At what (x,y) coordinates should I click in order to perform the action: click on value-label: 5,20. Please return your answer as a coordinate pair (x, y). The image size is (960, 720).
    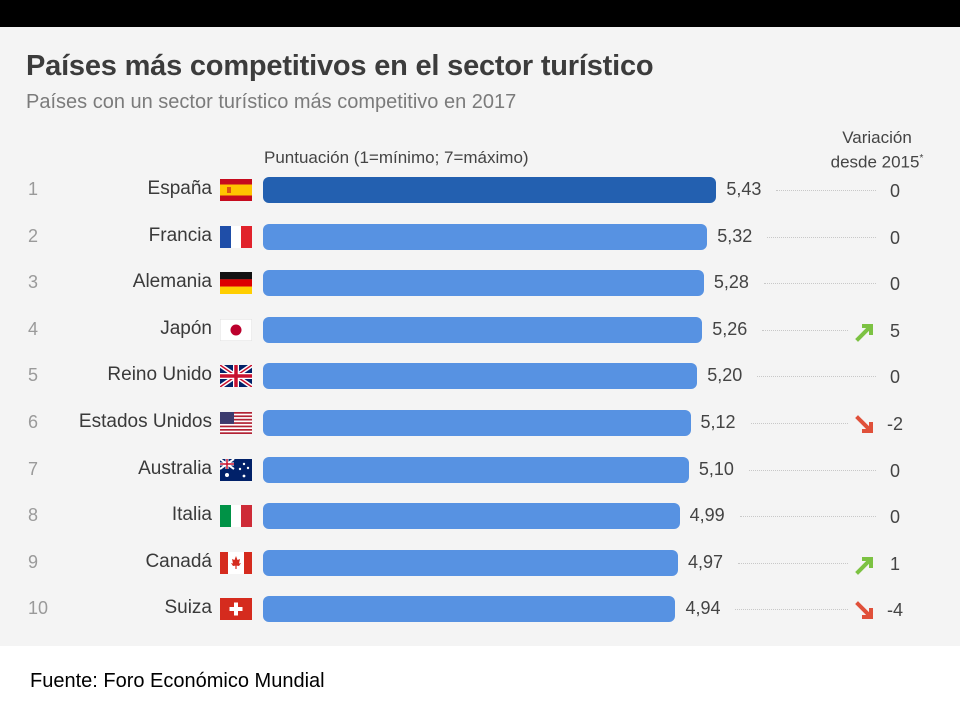
    Looking at the image, I should click on (725, 375).